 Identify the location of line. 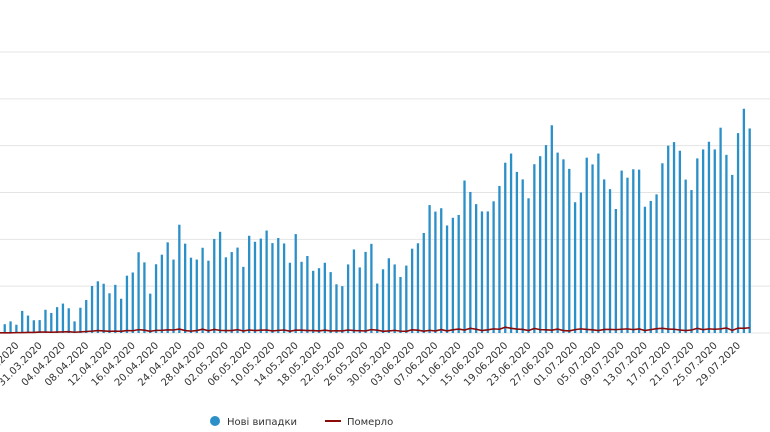
(375, 330).